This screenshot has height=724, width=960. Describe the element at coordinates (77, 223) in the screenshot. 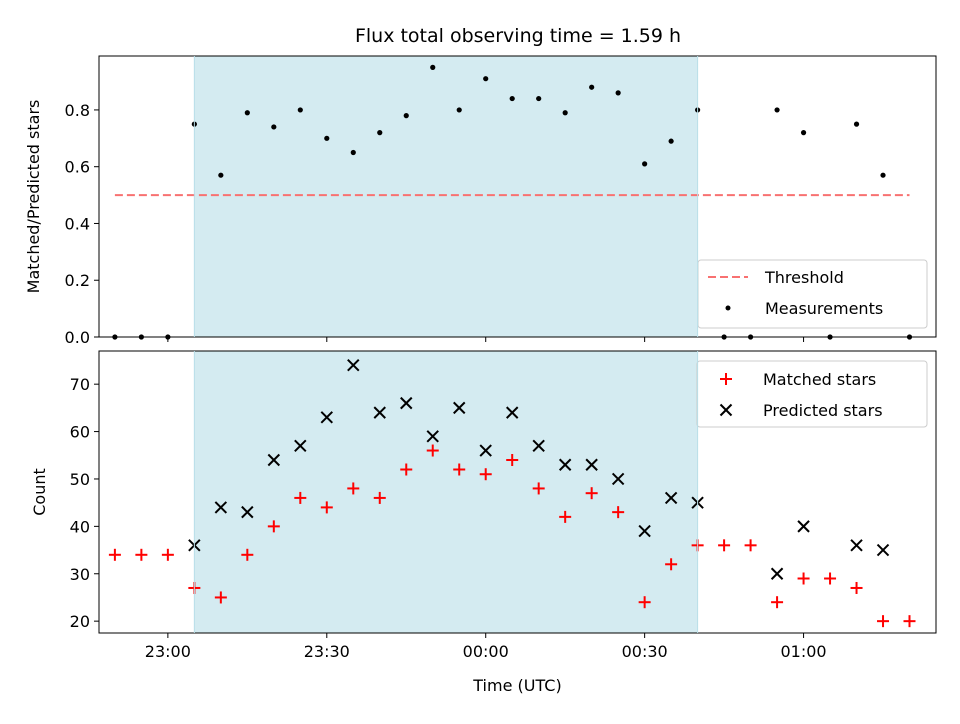

I see `top-ytick-label: 0.4` at that location.